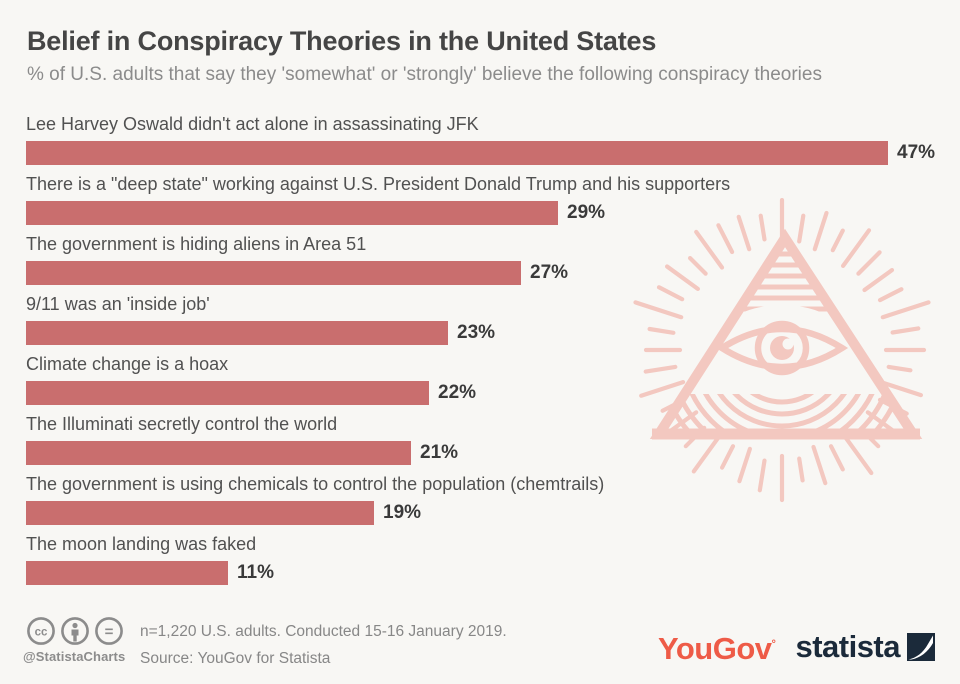  I want to click on statista-charts-handle: @StatistaCharts, so click(74, 656).